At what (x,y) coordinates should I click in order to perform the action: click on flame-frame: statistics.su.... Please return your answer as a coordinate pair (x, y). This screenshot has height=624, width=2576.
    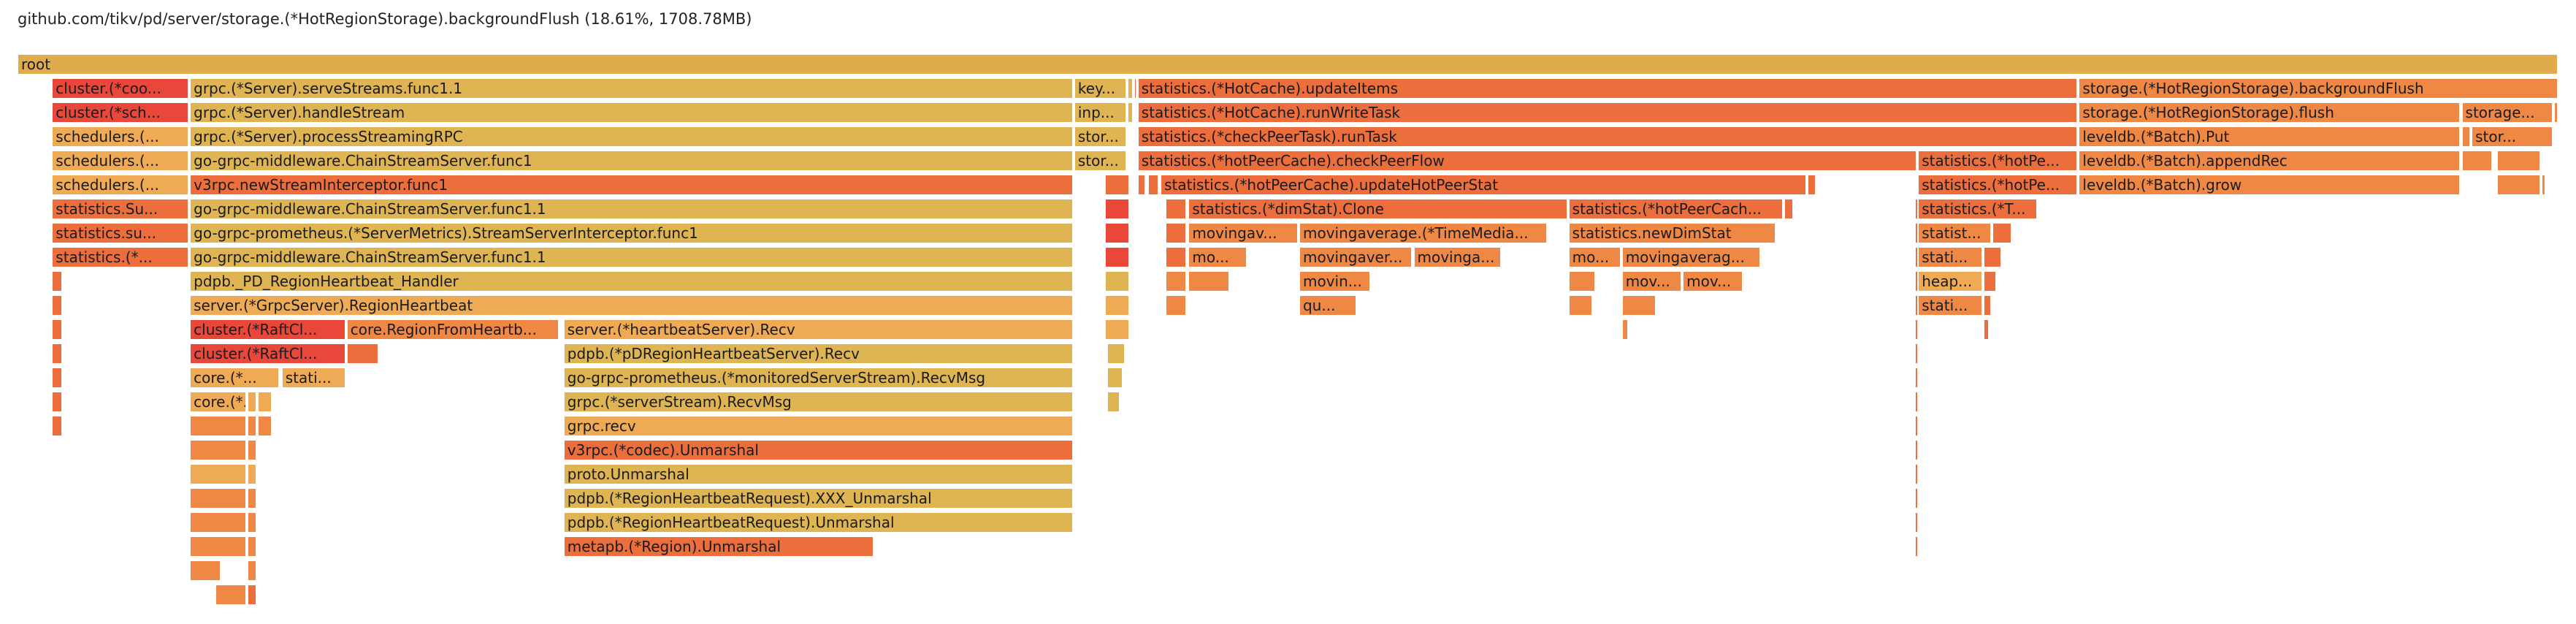
    Looking at the image, I should click on (120, 233).